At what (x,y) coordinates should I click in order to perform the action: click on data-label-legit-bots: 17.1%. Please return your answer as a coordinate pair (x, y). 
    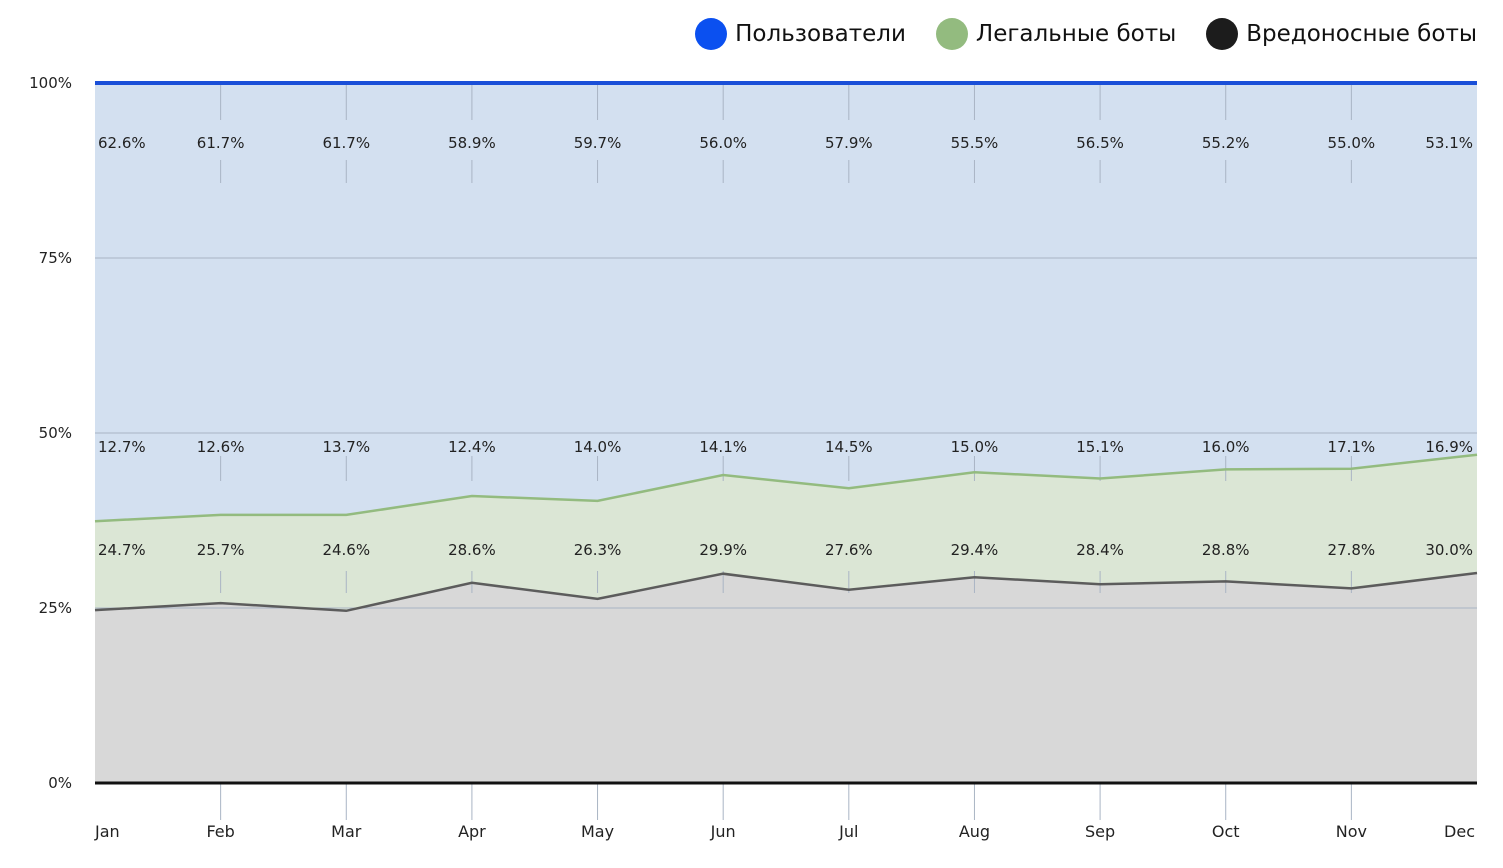
    Looking at the image, I should click on (1352, 447).